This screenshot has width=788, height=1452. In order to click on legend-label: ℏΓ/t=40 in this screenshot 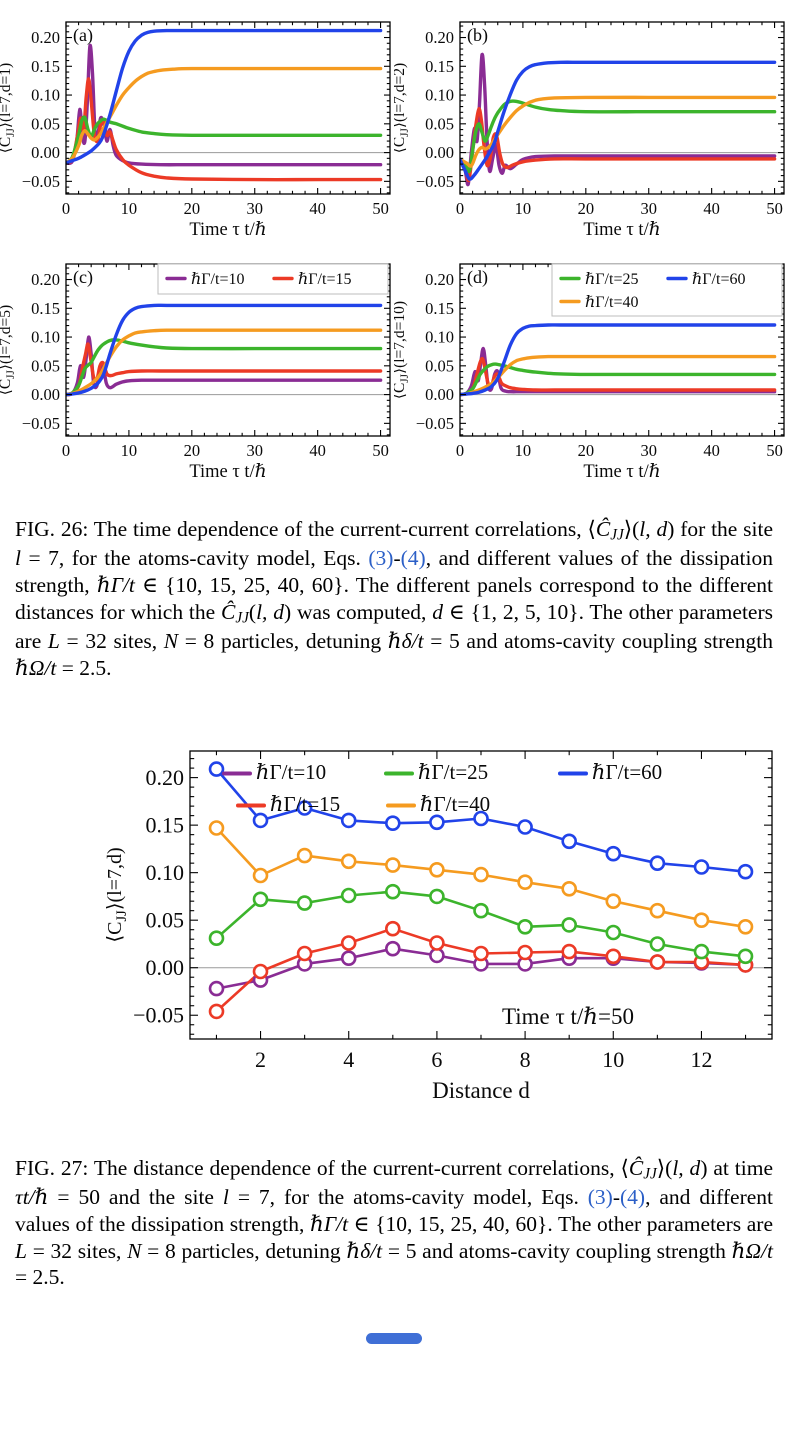, I will do `click(455, 804)`.